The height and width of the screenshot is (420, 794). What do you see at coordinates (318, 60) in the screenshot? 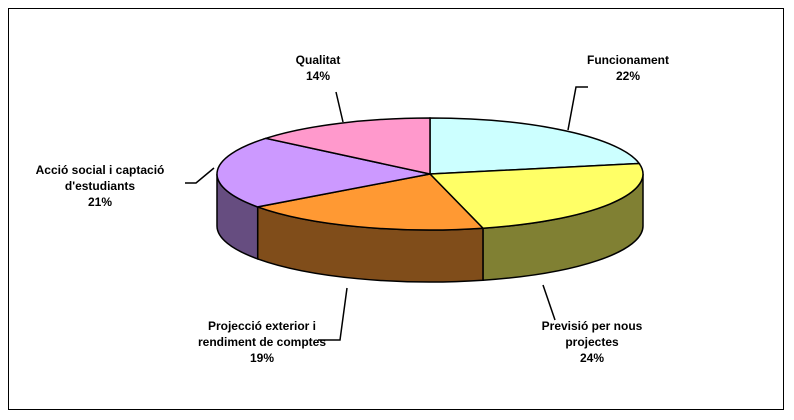
I see `category-label: Qualitat` at bounding box center [318, 60].